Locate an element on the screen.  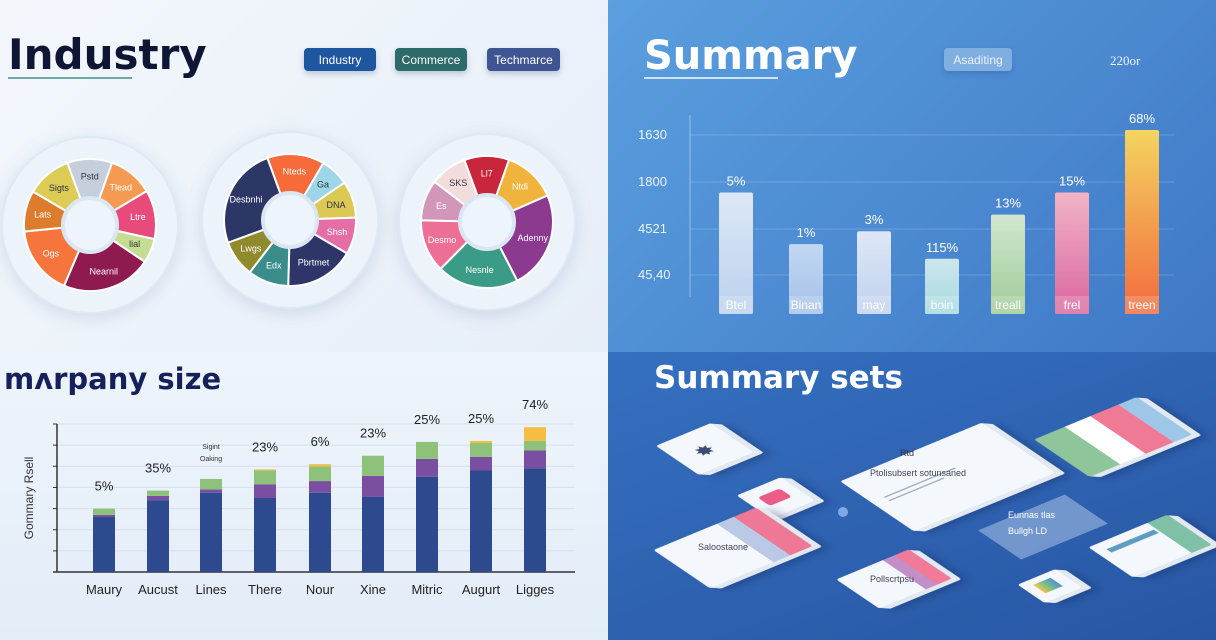
x-tick-label: Mitric is located at coordinates (427, 589).